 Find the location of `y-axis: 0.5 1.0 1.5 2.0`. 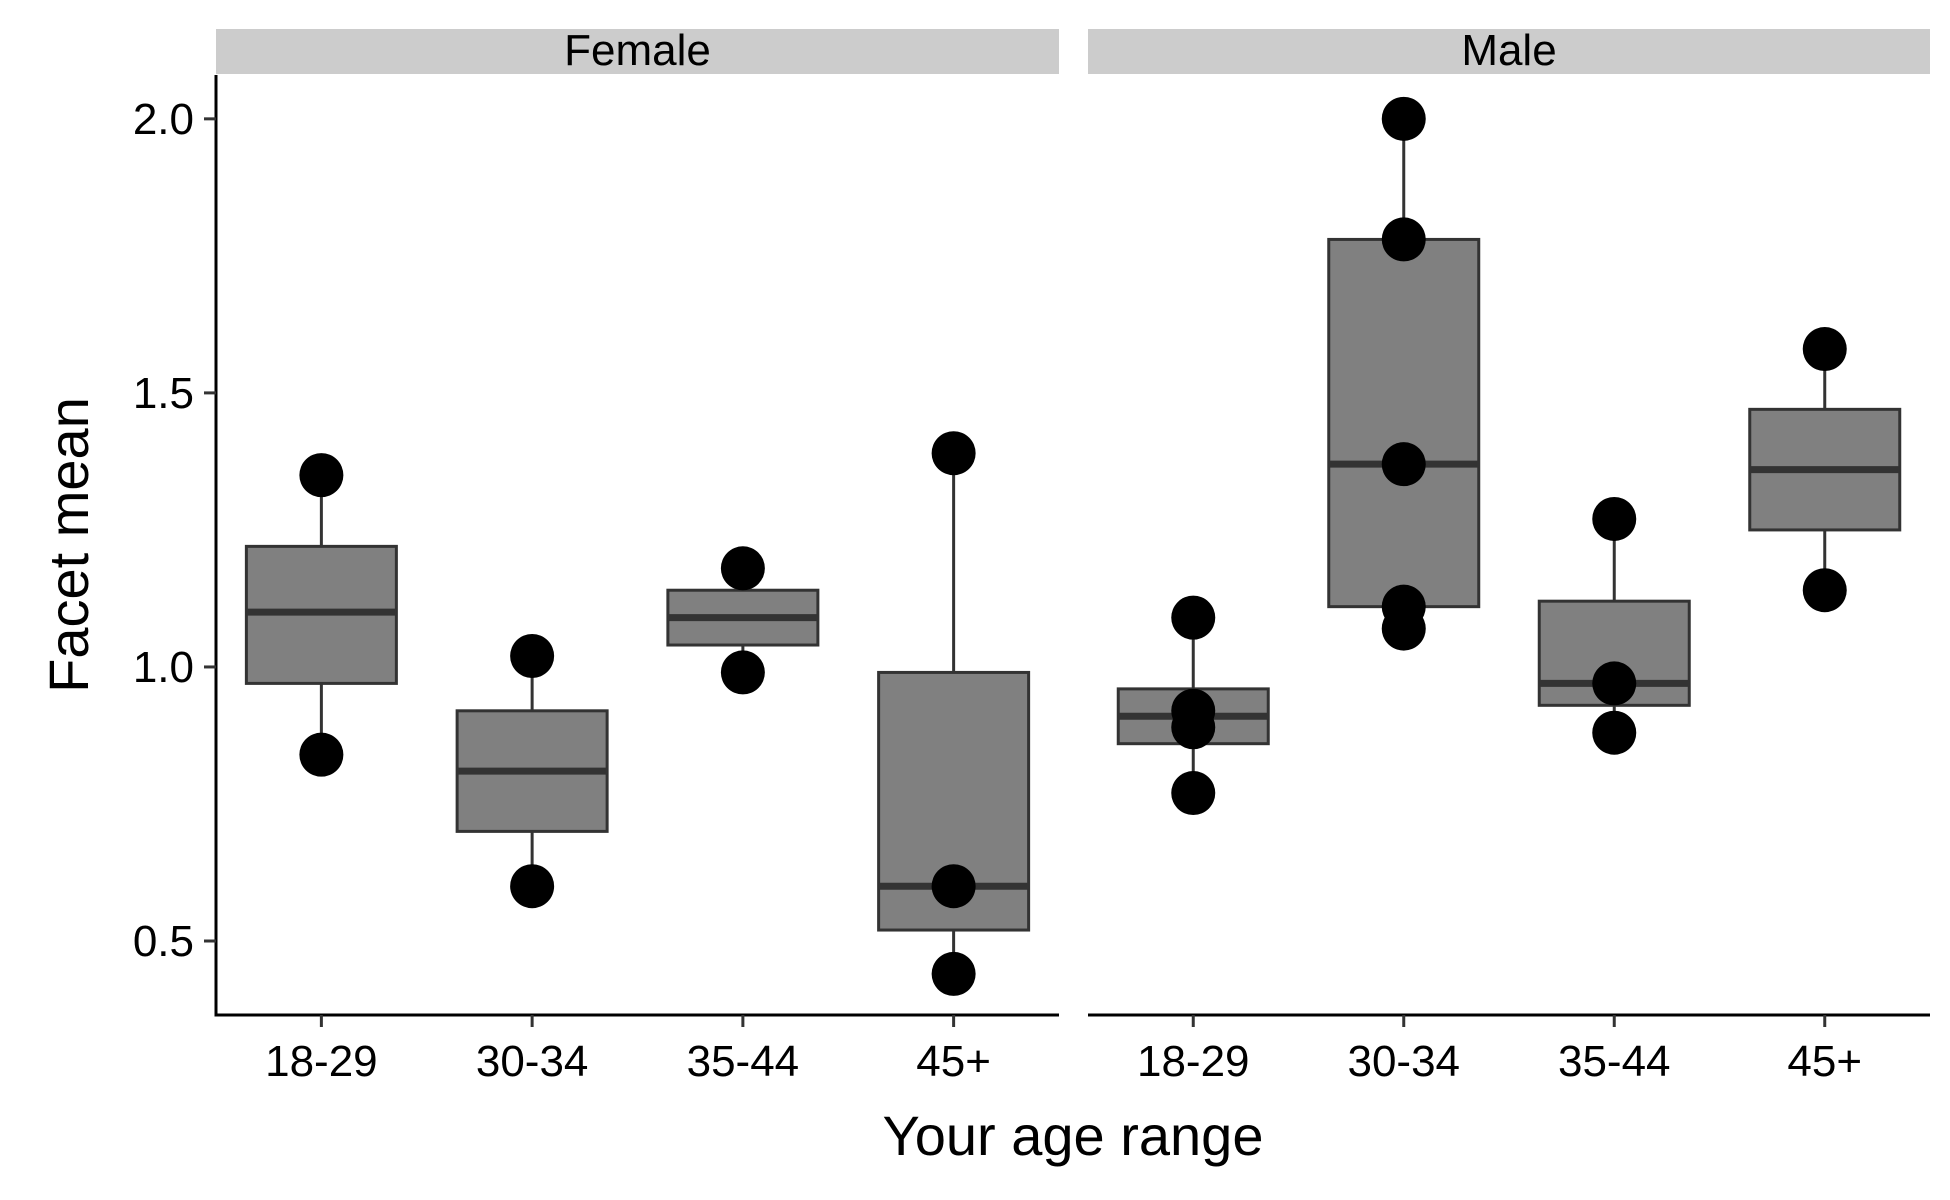

y-axis: 0.5 1.0 1.5 2.0 is located at coordinates (175, 546).